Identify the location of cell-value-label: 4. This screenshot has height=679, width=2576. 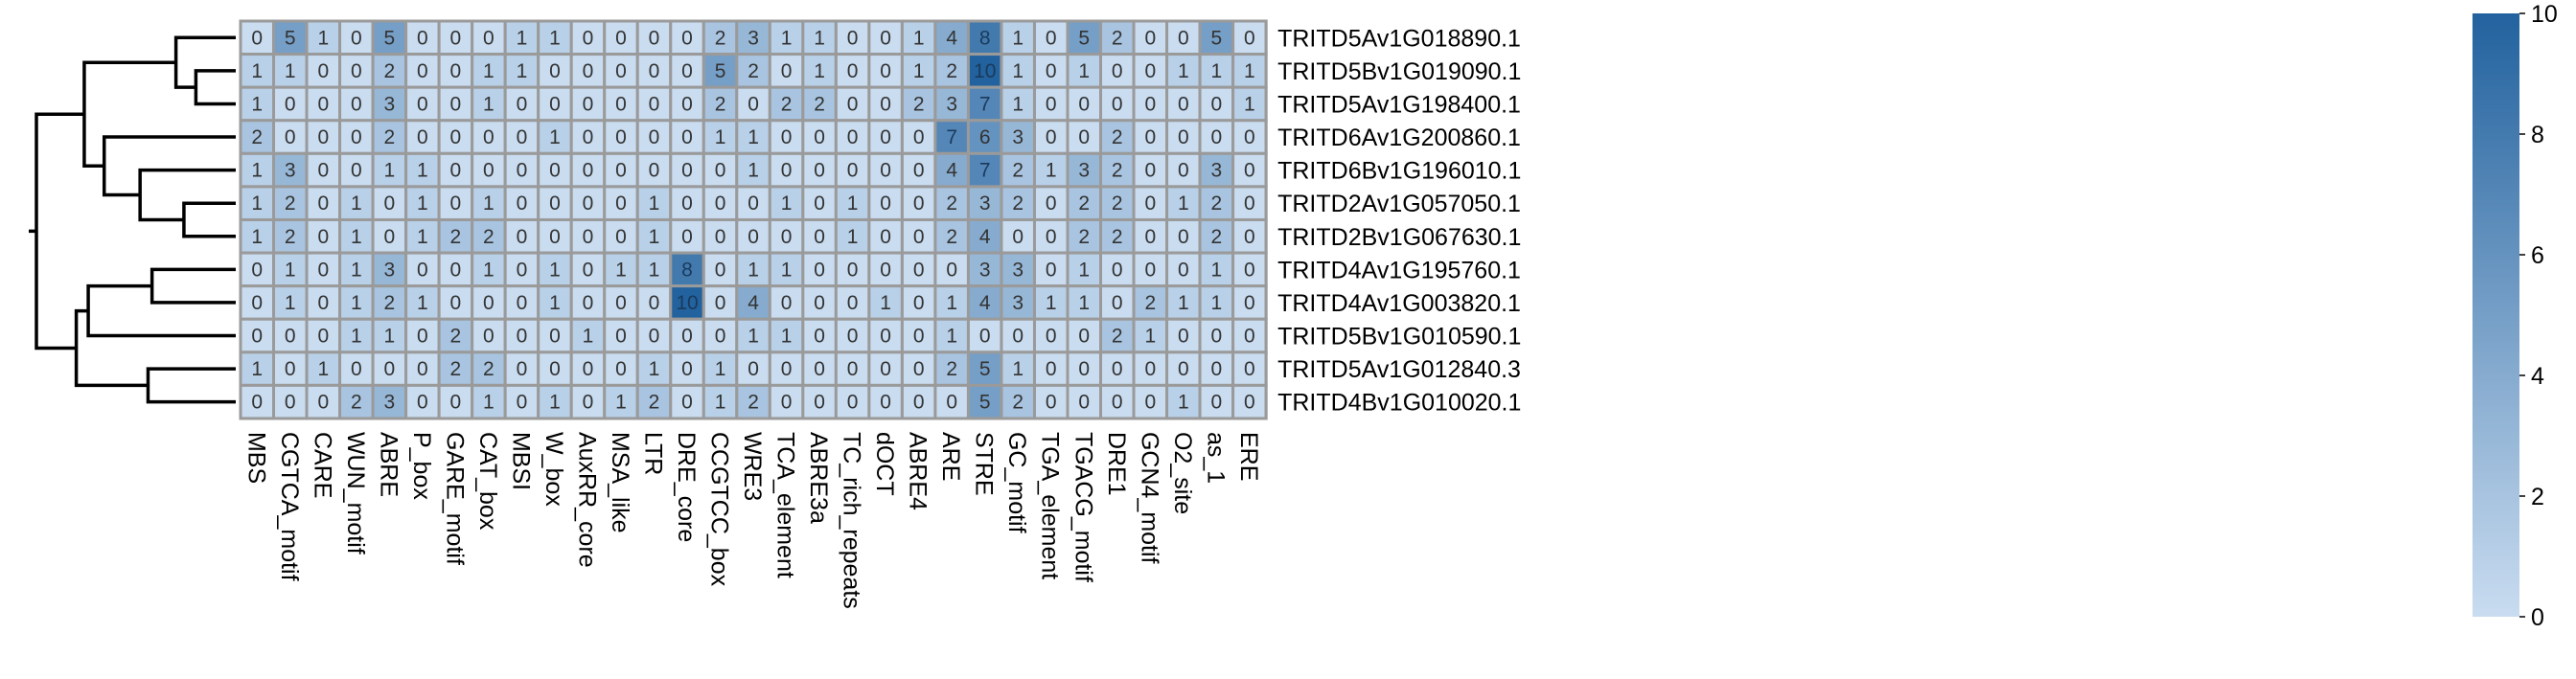
(985, 303).